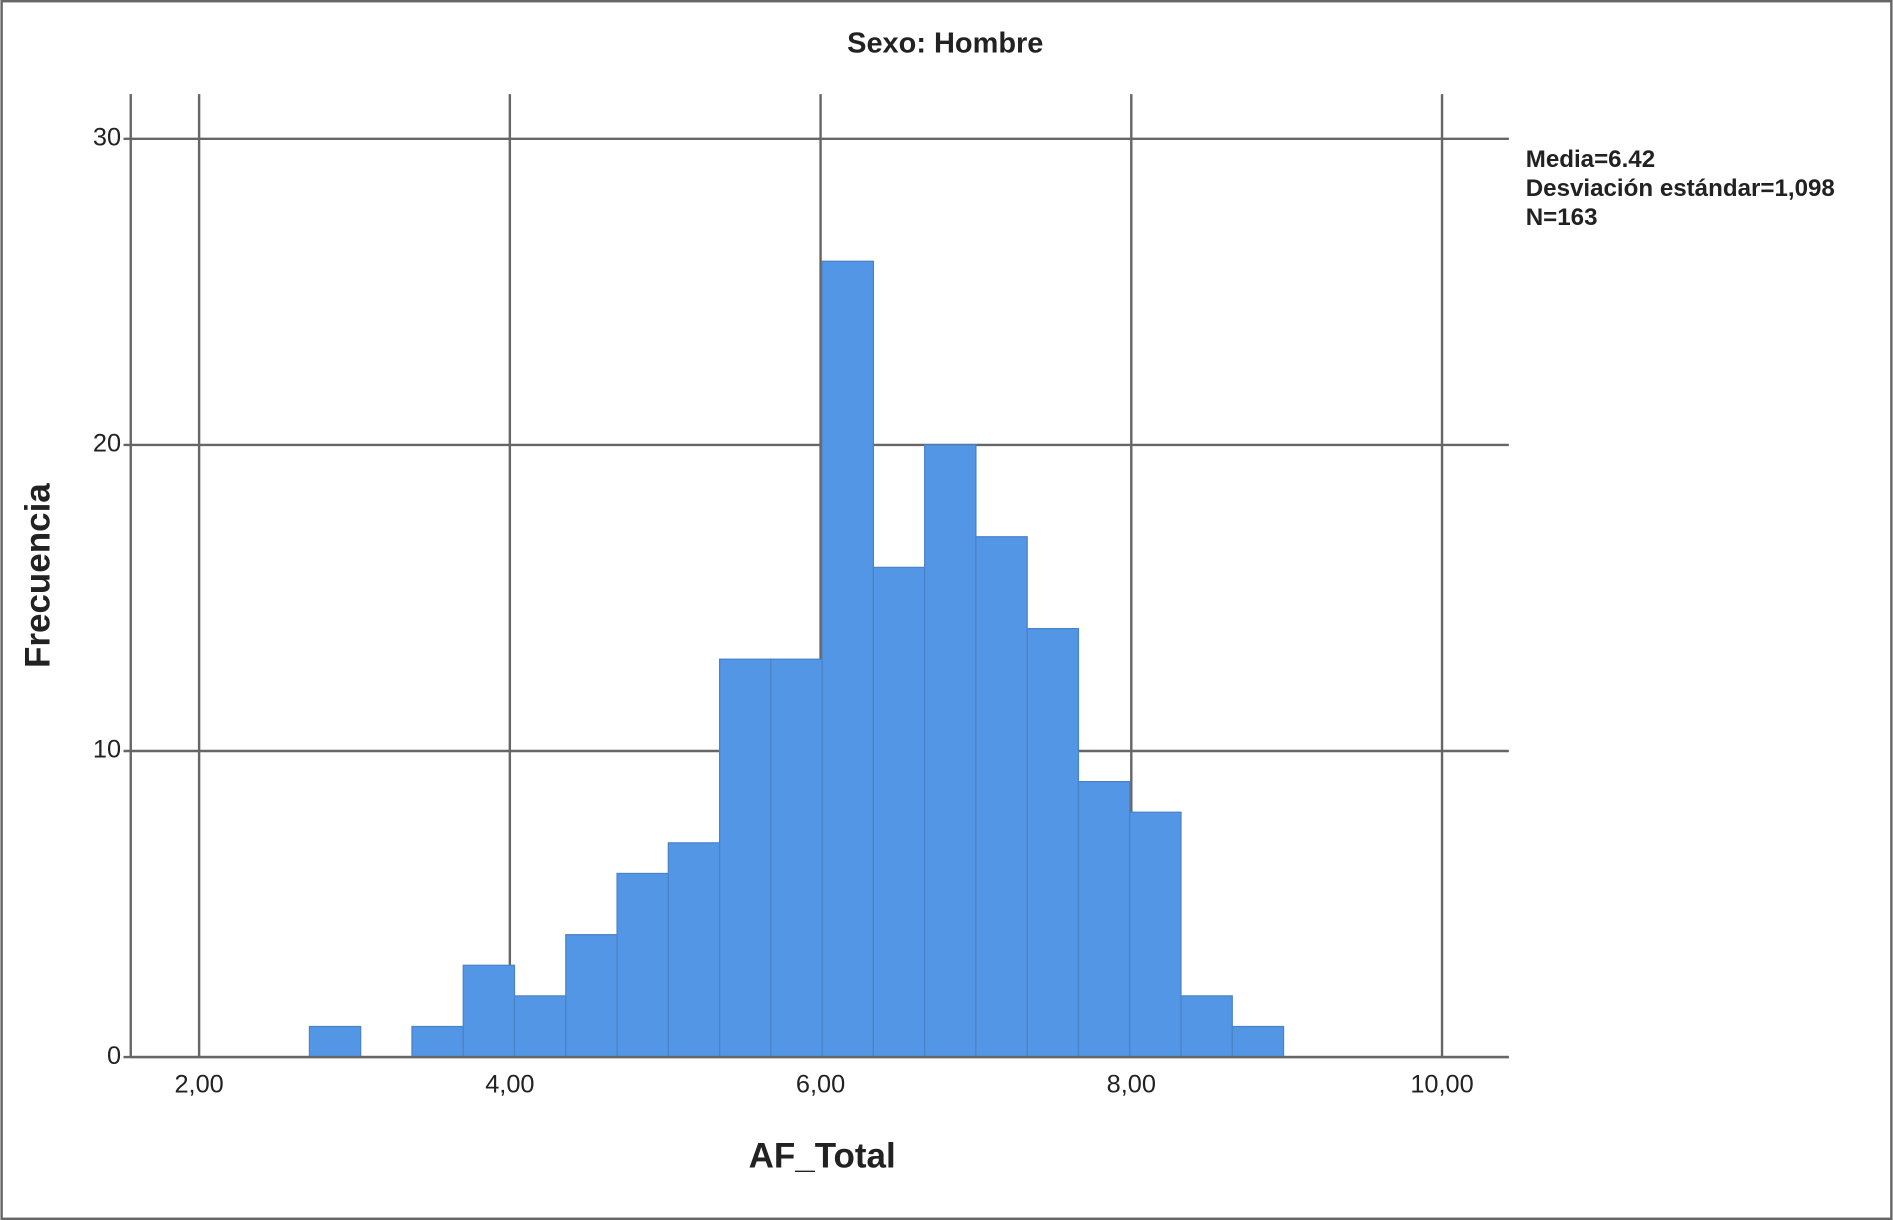  I want to click on x-tick-label: 2,00, so click(198, 1085).